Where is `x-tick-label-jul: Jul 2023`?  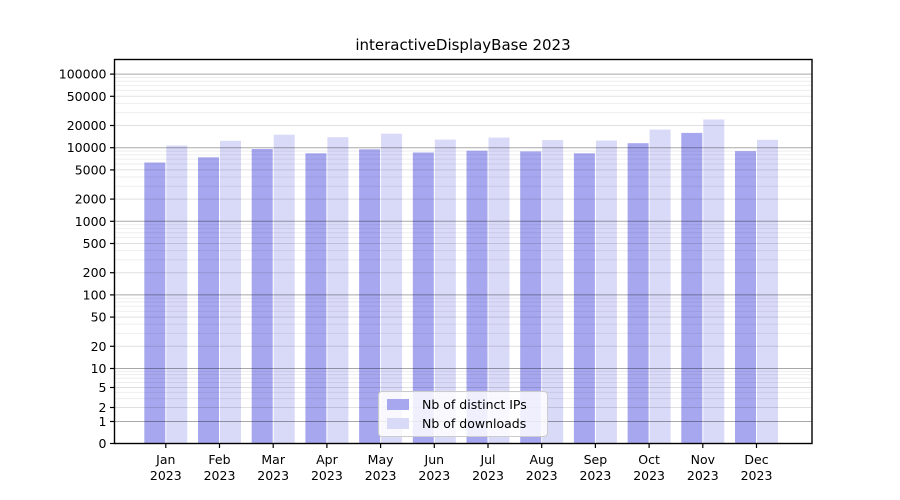 x-tick-label-jul: Jul 2023 is located at coordinates (488, 467).